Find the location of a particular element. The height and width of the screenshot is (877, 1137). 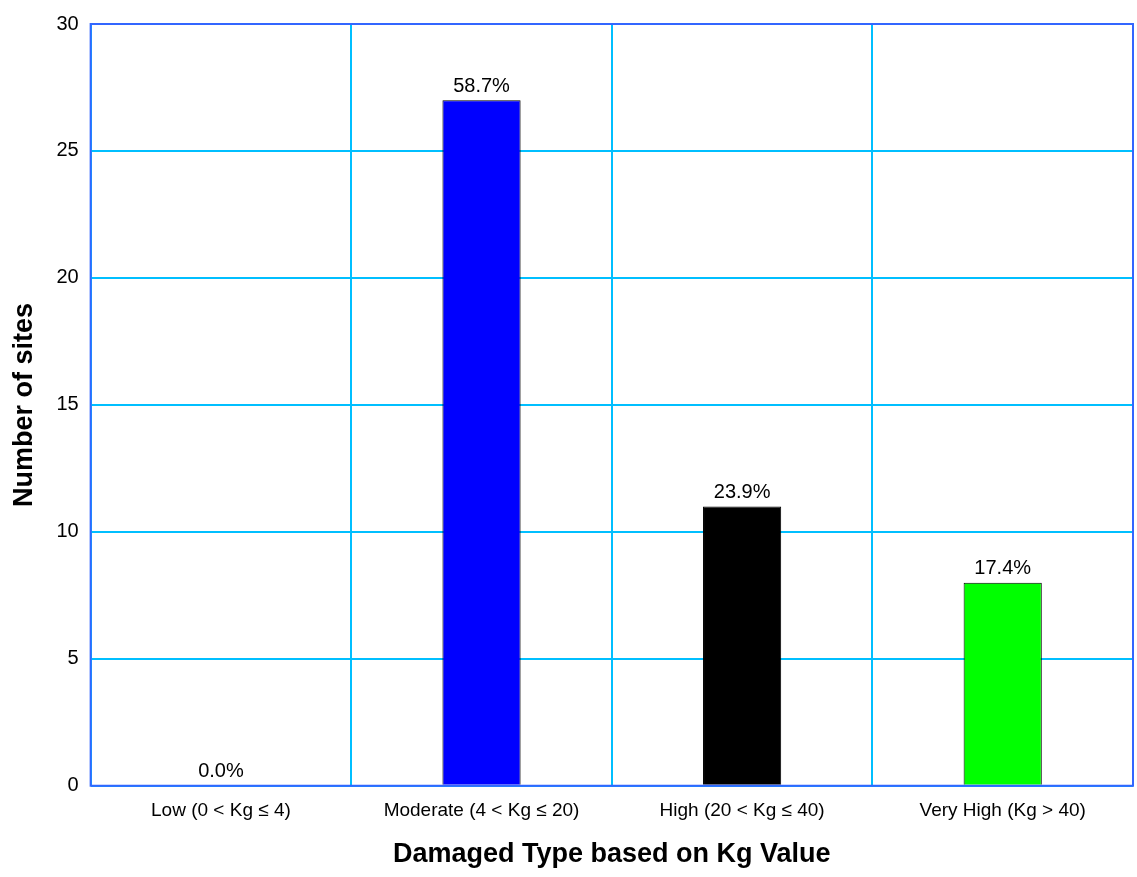

annotation: 23.9% is located at coordinates (742, 490).